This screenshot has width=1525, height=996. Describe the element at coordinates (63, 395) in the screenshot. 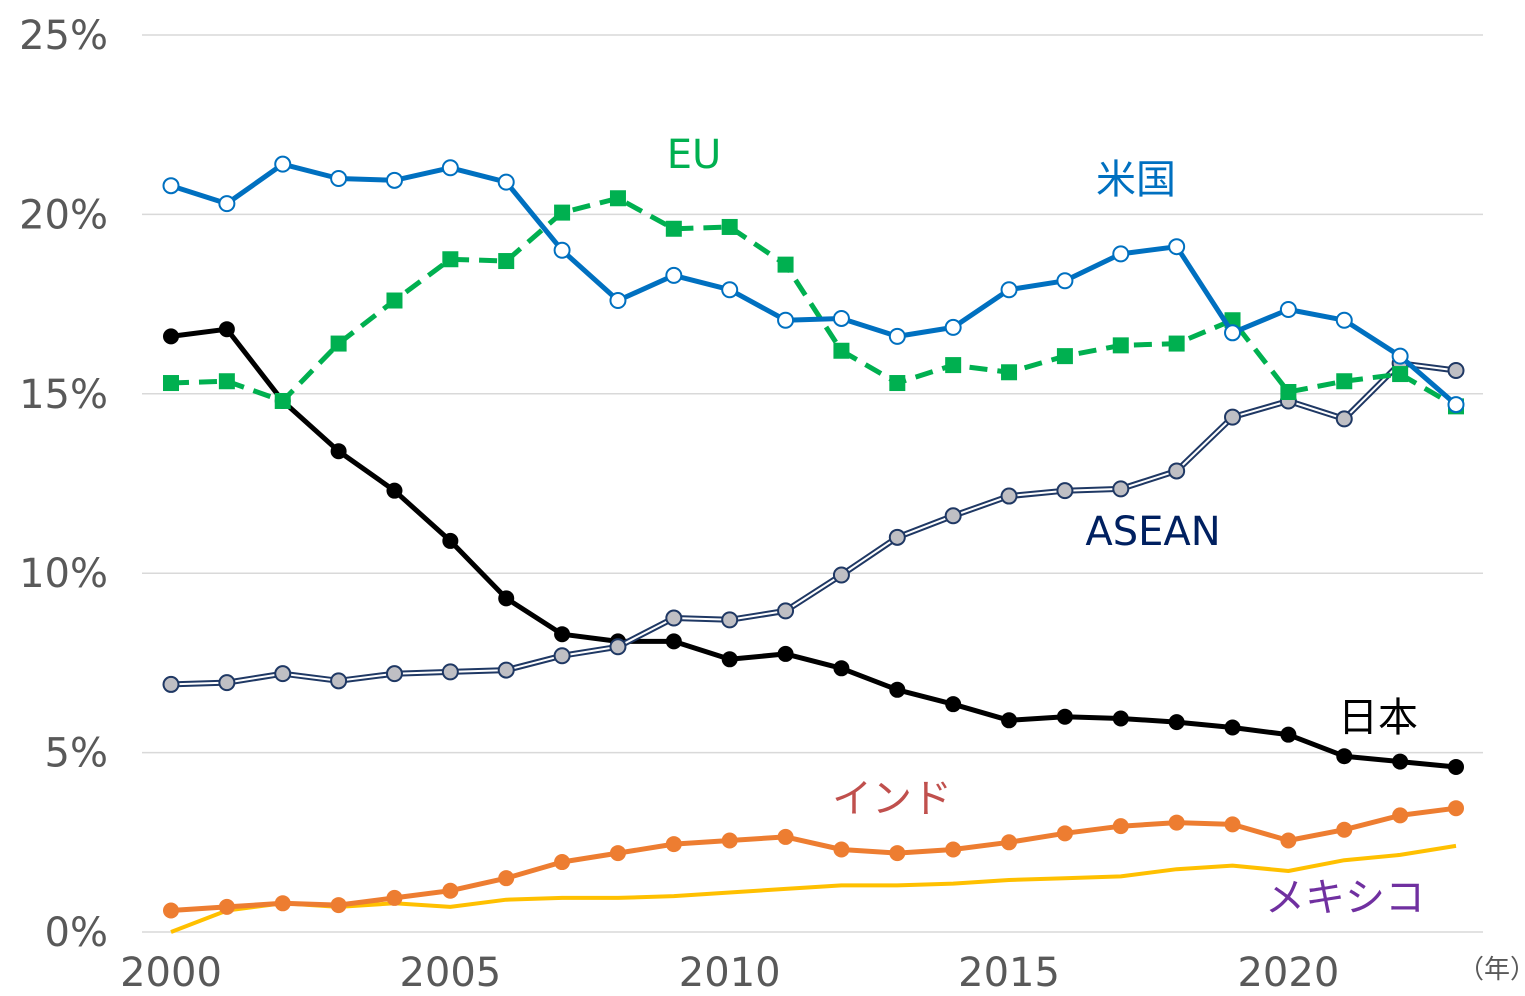

I see `y-tick-label: 15%` at that location.